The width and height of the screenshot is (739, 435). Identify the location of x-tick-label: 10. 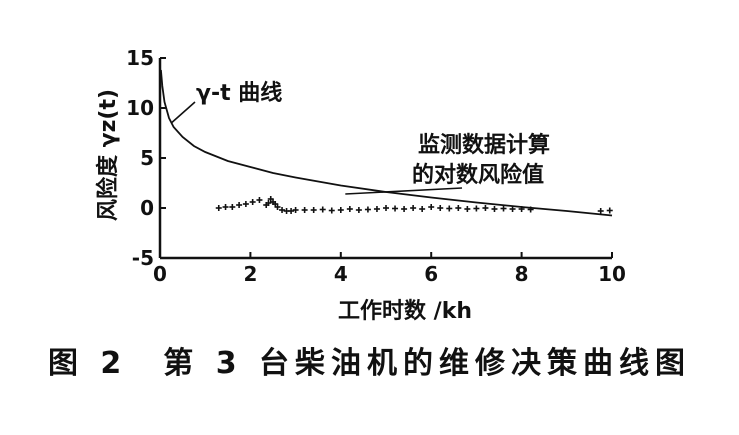
(612, 274).